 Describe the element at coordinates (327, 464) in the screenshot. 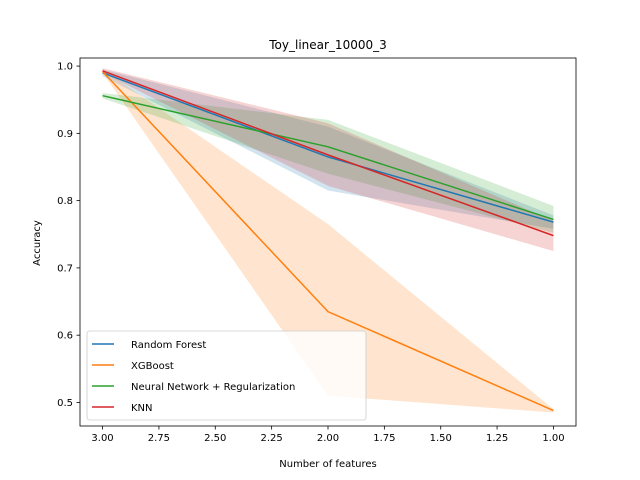

I see `x-axis-label: Number of features` at that location.